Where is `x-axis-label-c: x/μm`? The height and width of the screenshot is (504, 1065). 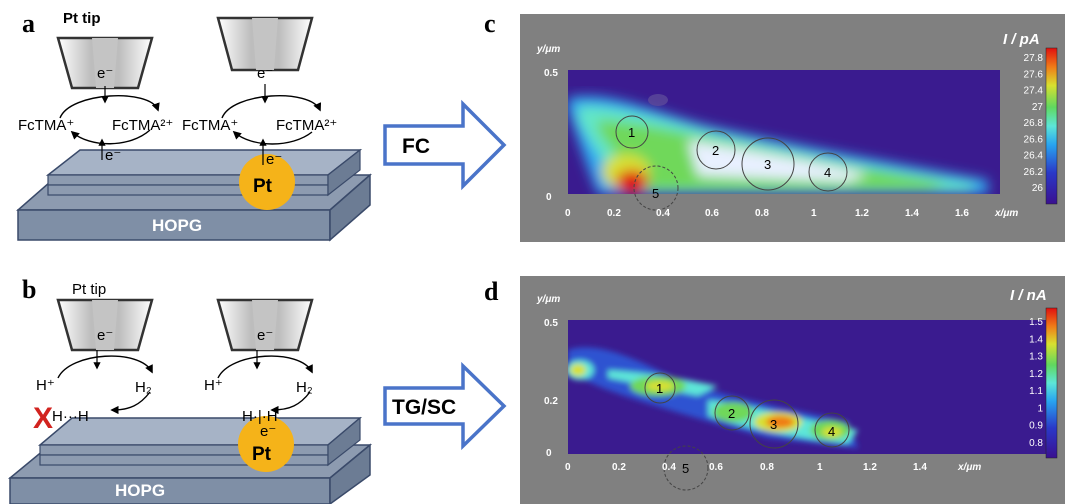 x-axis-label-c: x/μm is located at coordinates (1006, 213).